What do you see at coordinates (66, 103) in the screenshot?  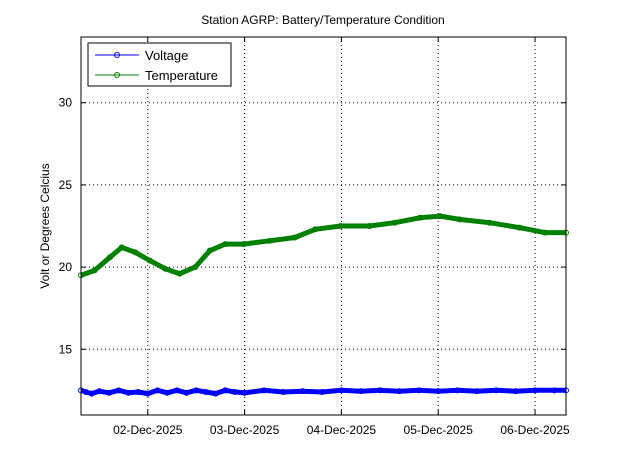 I see `y-tick-label: 30` at bounding box center [66, 103].